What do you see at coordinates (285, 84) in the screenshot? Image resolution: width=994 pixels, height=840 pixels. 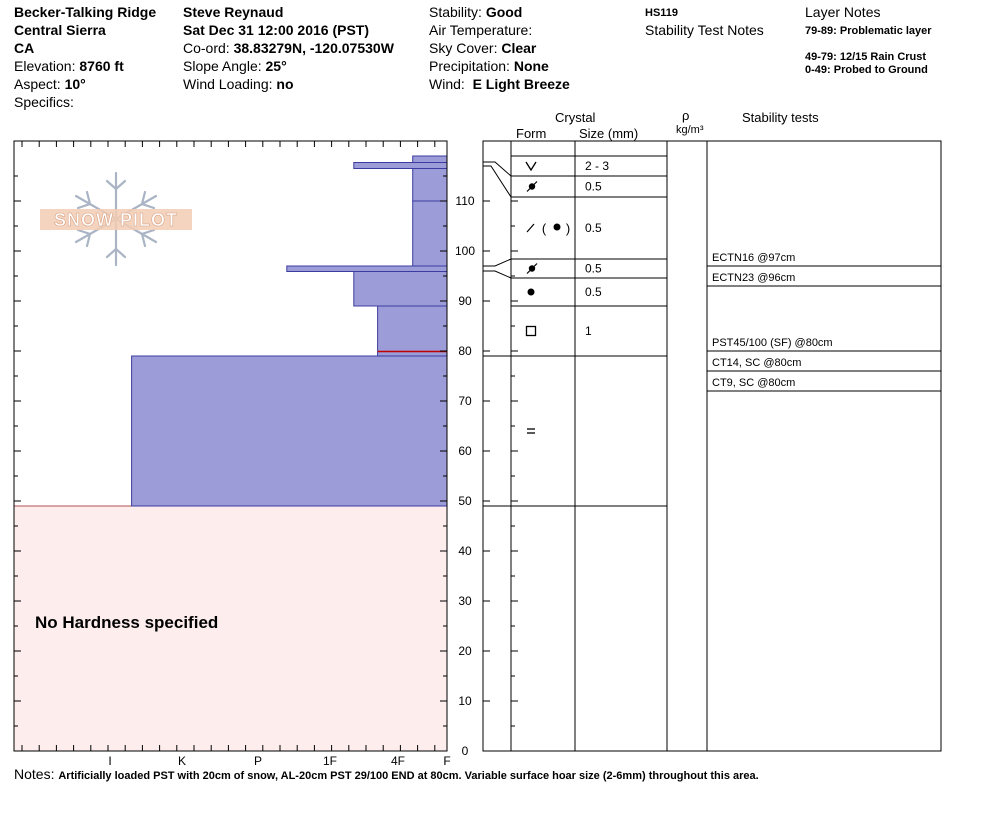 I see `wind-loading-value: no` at bounding box center [285, 84].